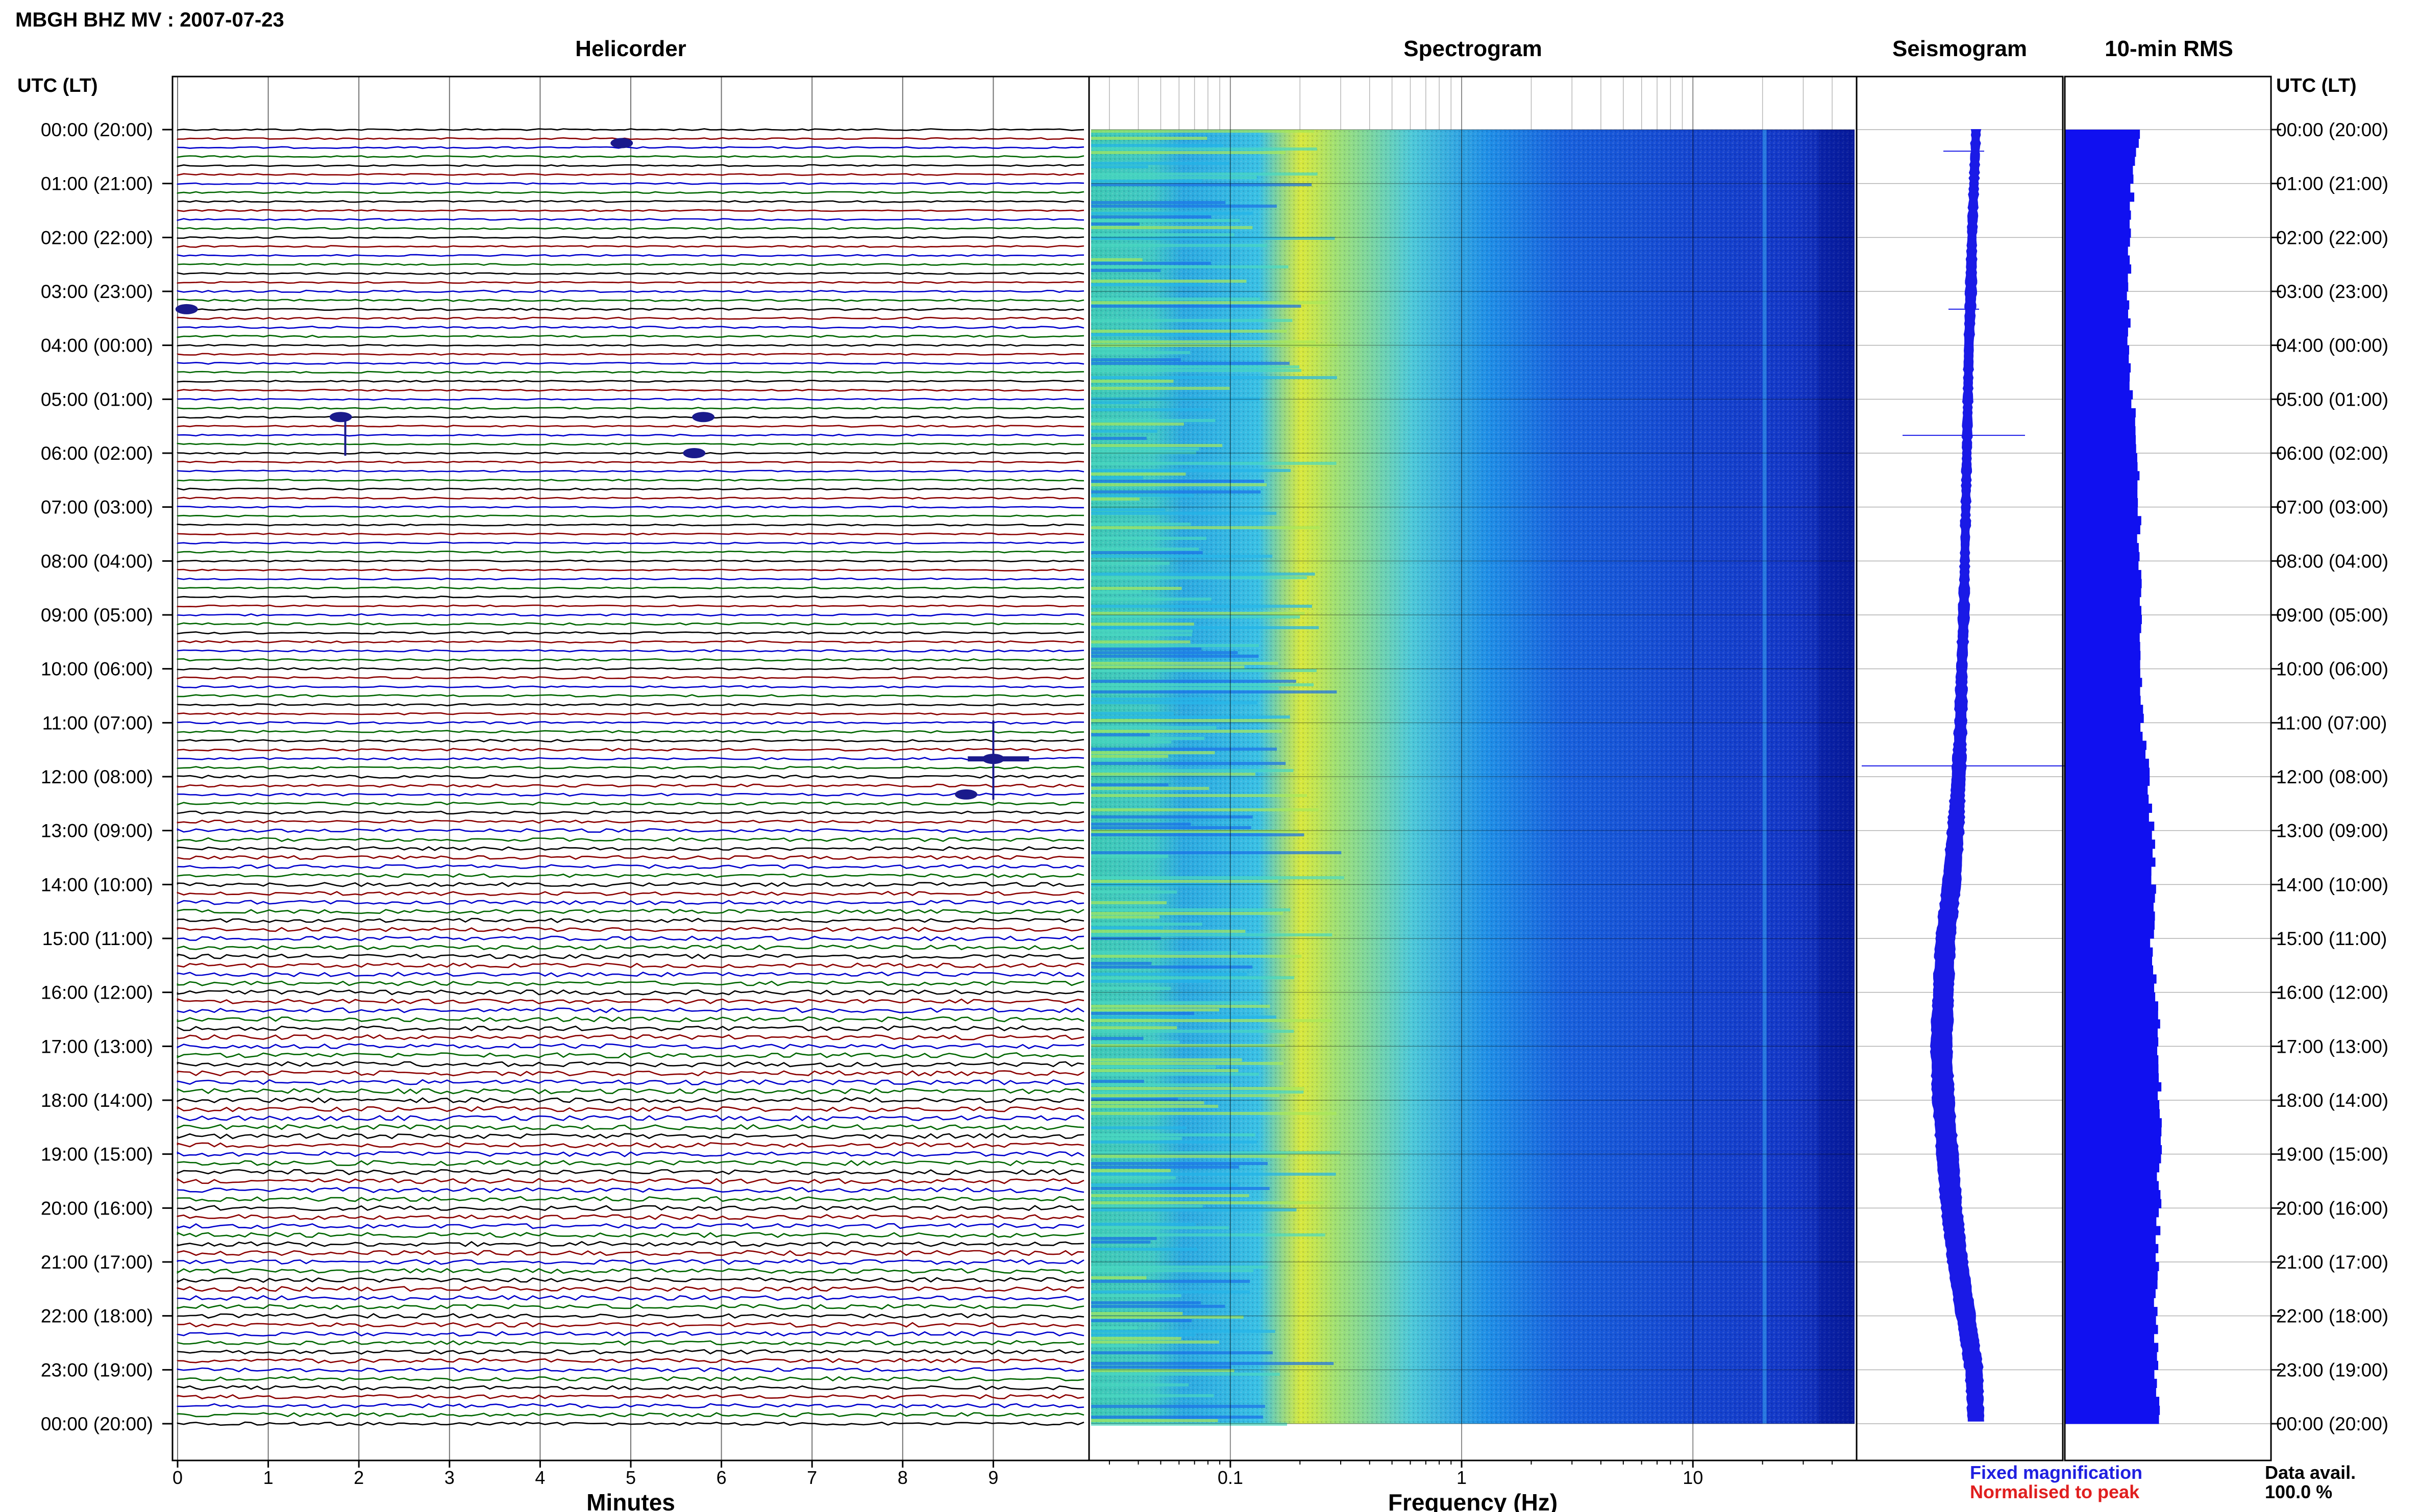 The height and width of the screenshot is (1512, 2419). Describe the element at coordinates (97, 453) in the screenshot. I see `time-label-left: 06:00 (02:00)` at that location.